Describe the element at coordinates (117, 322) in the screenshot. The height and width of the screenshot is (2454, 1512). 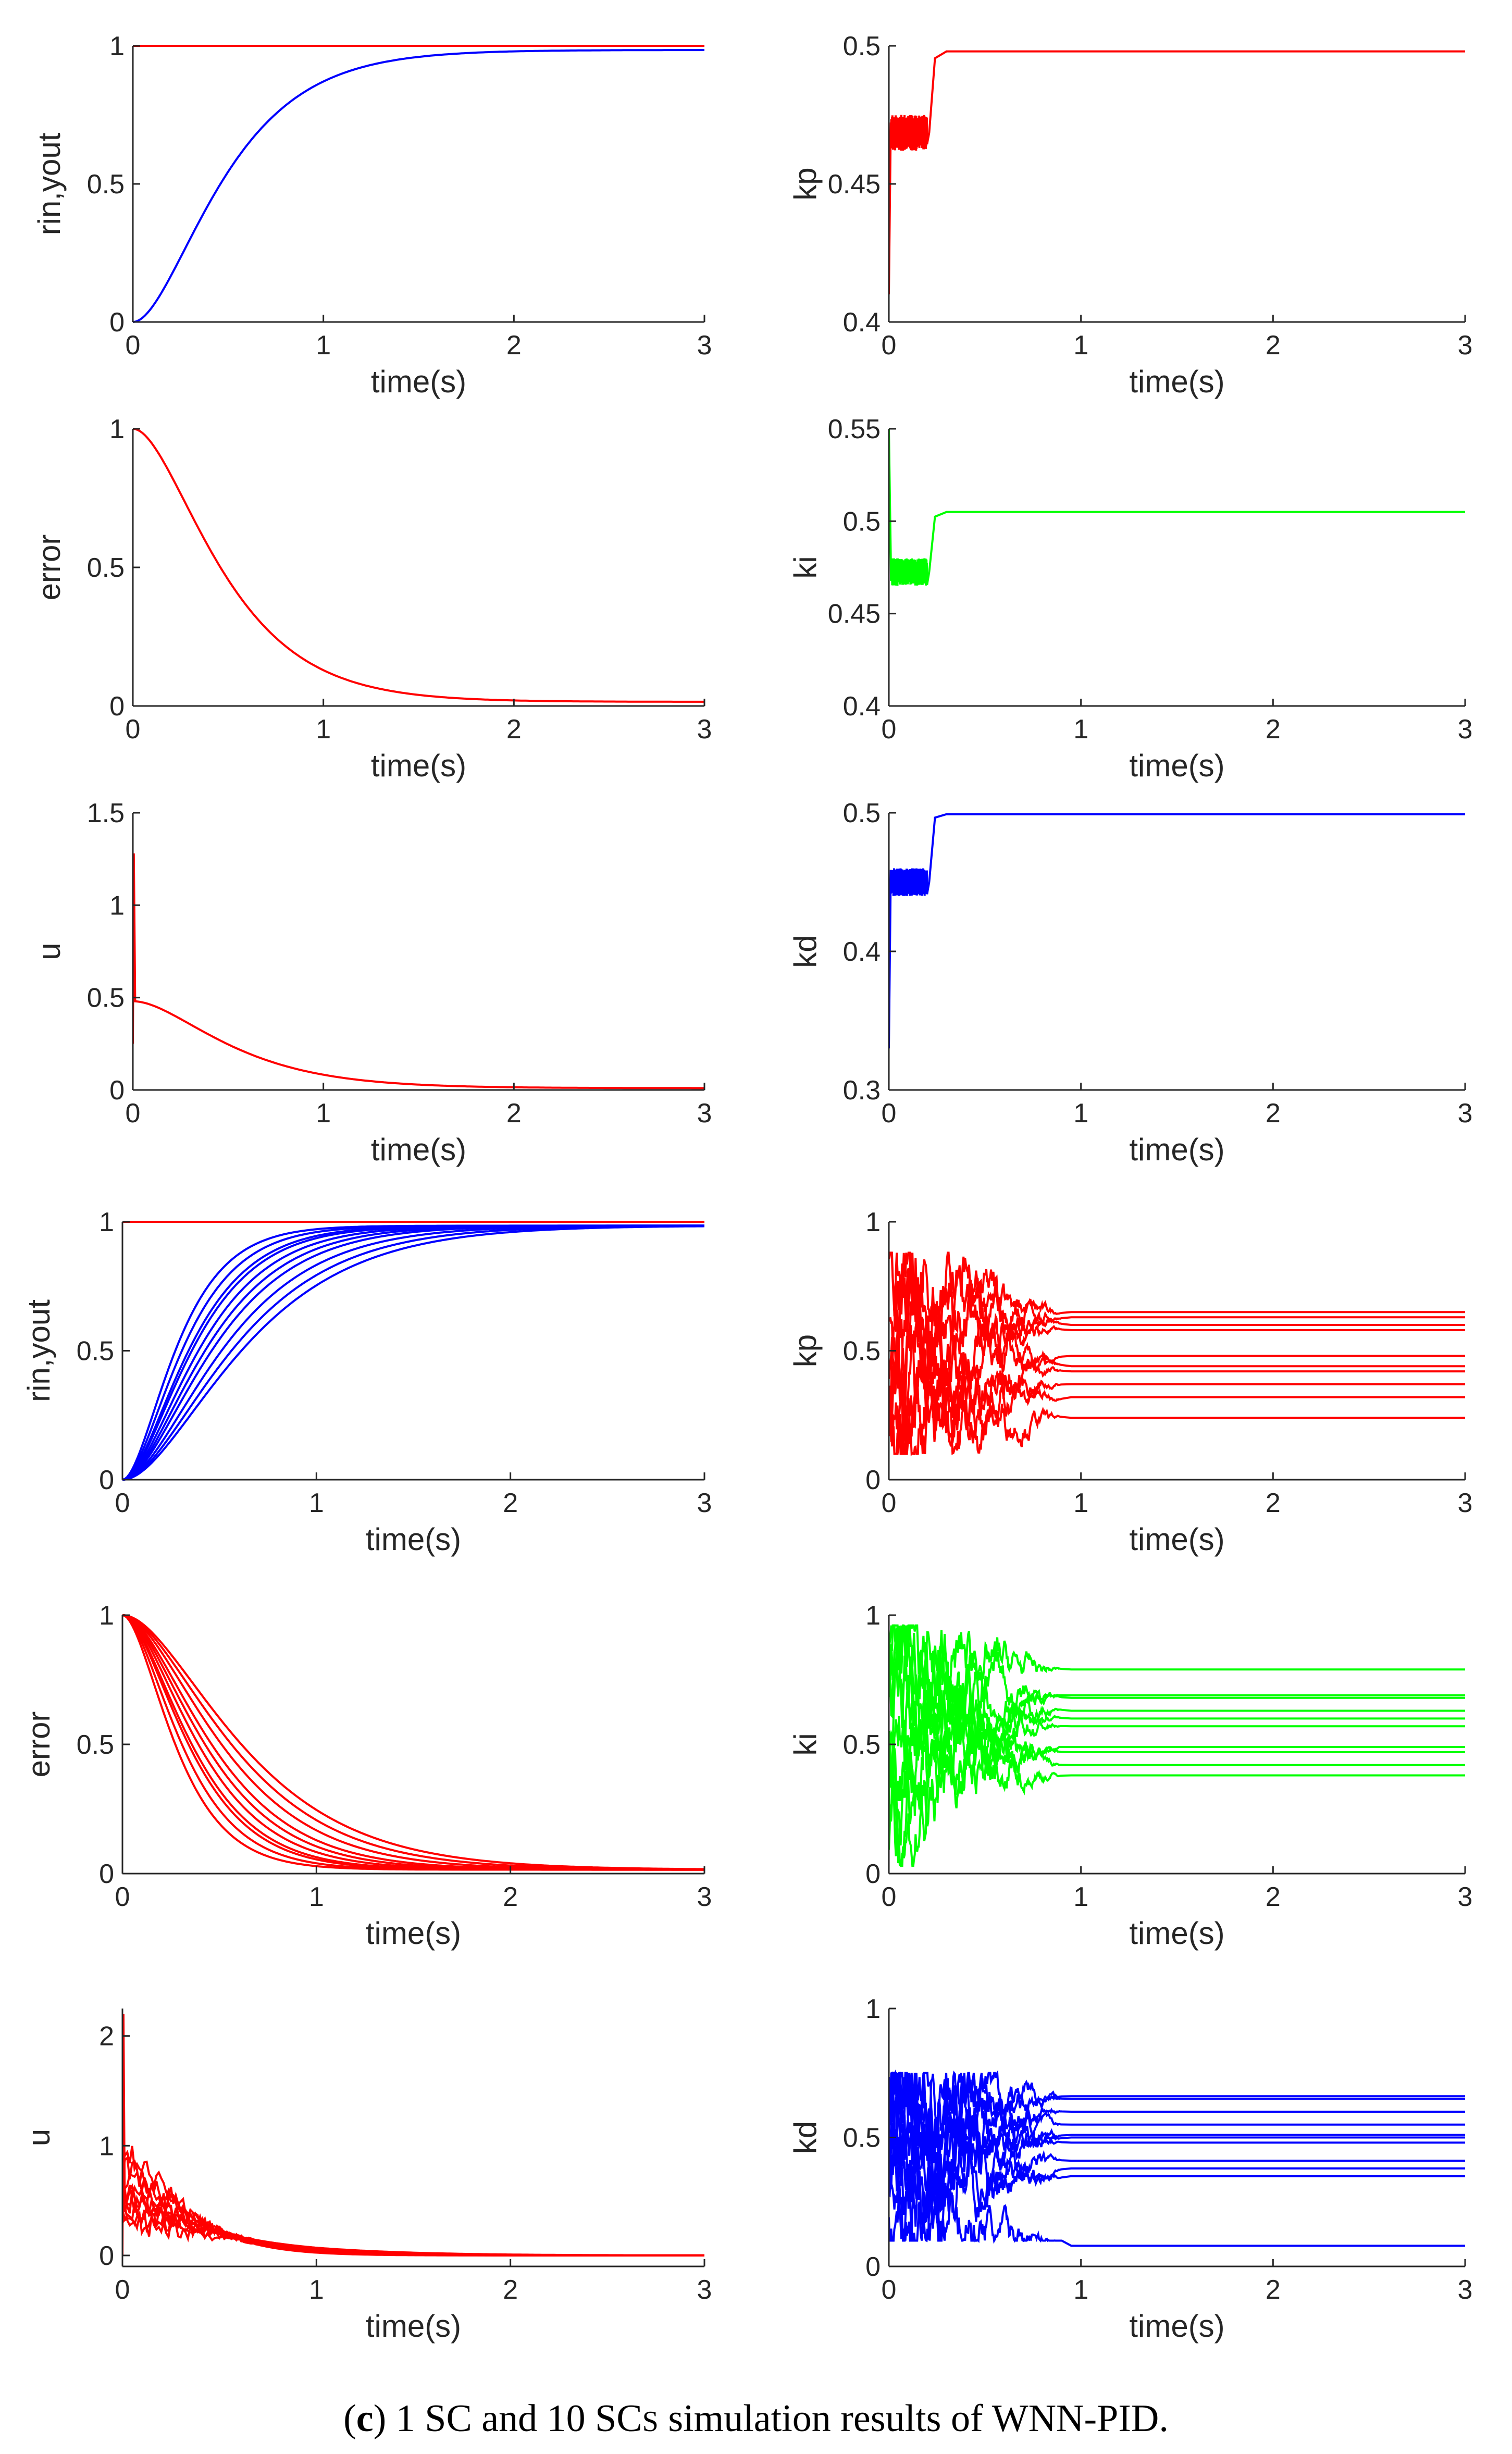
I see `rin-yout-1sc-ytick-label: 0` at that location.